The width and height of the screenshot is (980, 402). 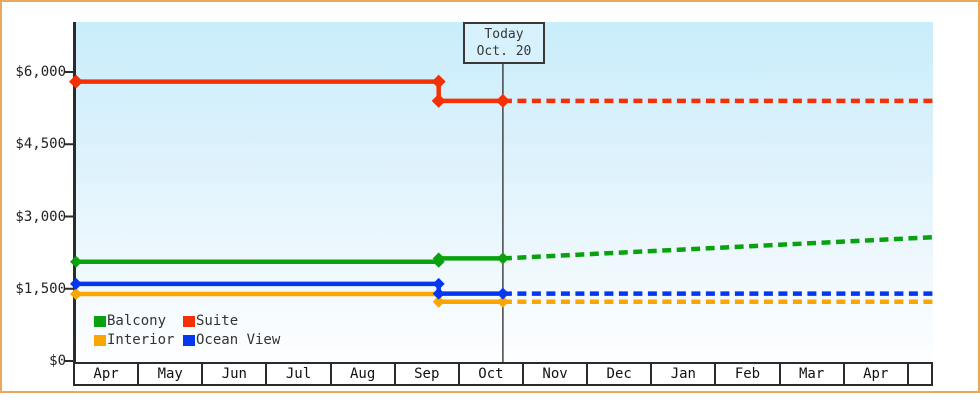 I want to click on legend-label: Suite, so click(x=217, y=321).